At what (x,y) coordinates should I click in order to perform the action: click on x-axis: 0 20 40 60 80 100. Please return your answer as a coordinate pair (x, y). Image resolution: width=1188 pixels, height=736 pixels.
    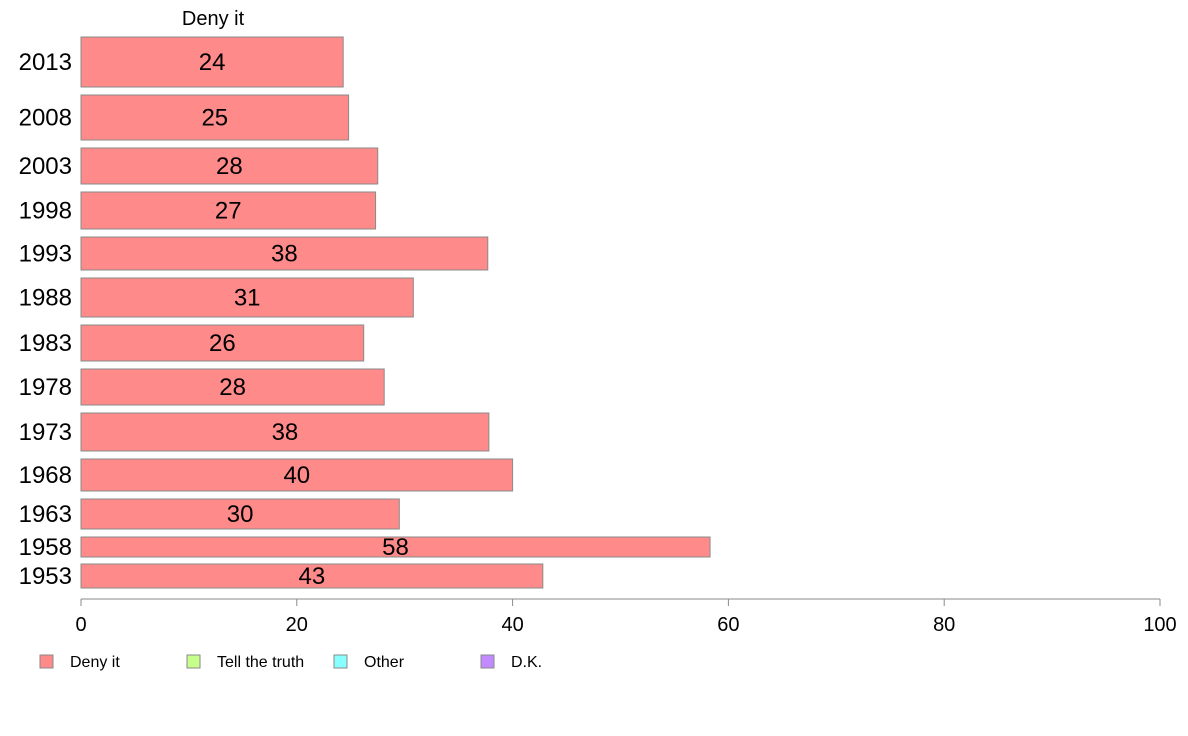
    Looking at the image, I should click on (626, 617).